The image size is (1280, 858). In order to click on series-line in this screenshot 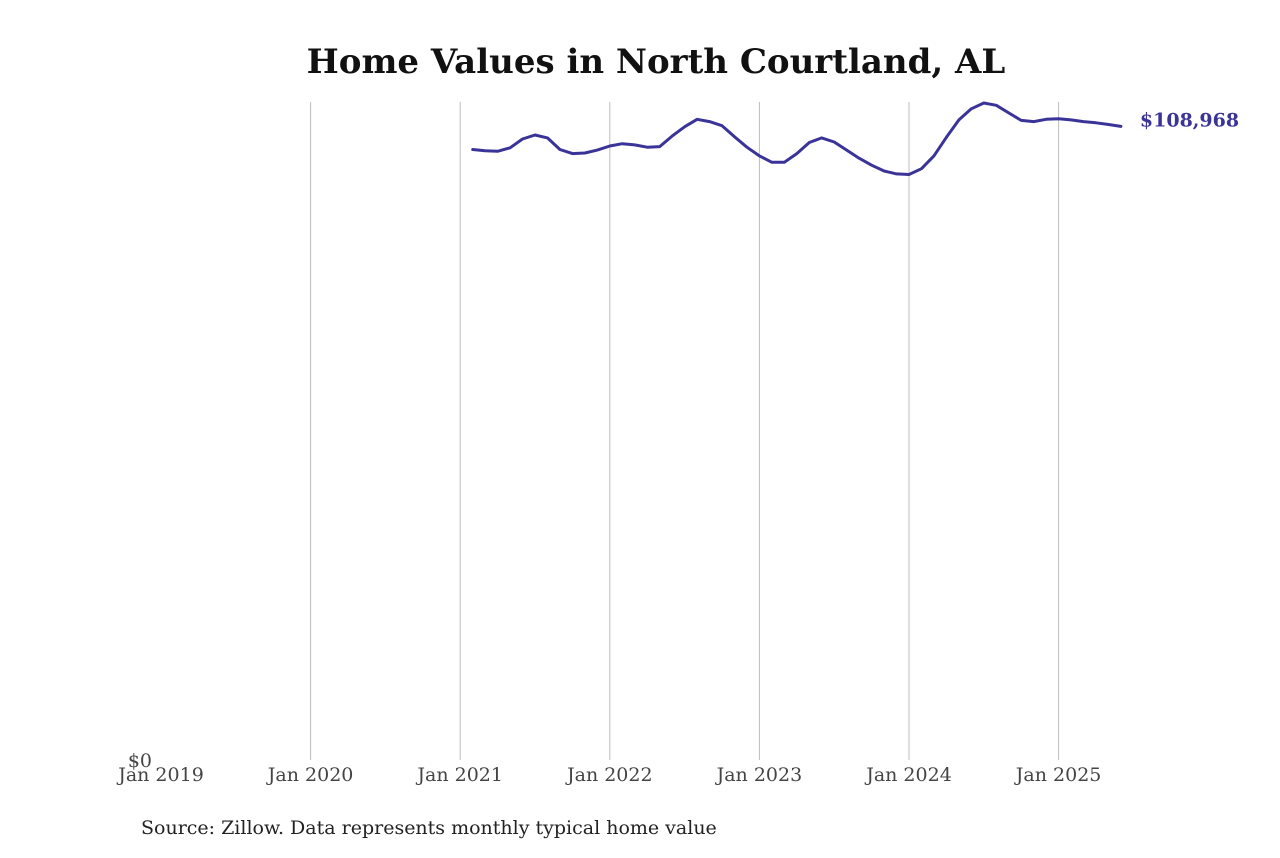, I will do `click(797, 138)`.